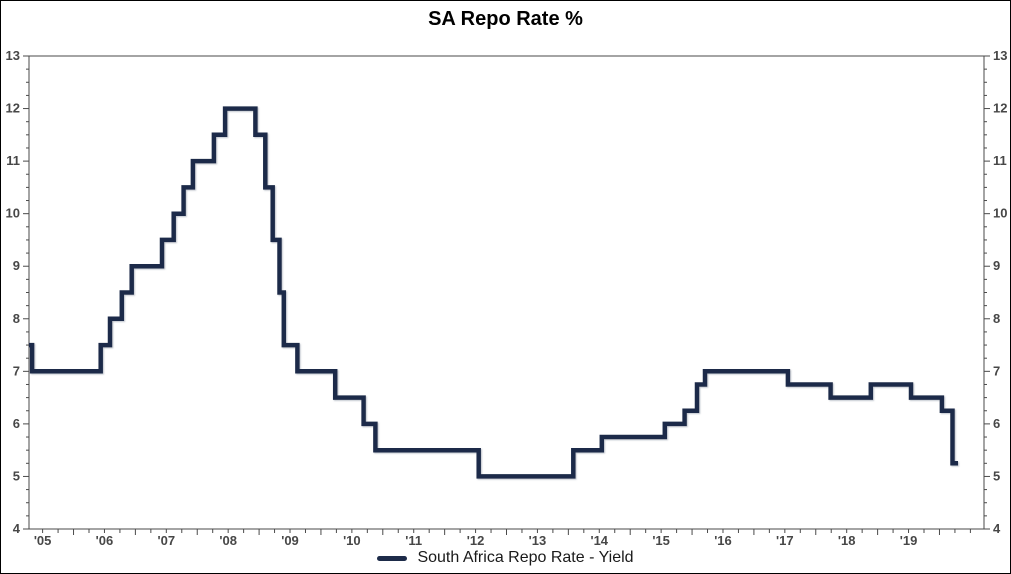  Describe the element at coordinates (13, 55) in the screenshot. I see `y-axis-label-left: 13` at that location.